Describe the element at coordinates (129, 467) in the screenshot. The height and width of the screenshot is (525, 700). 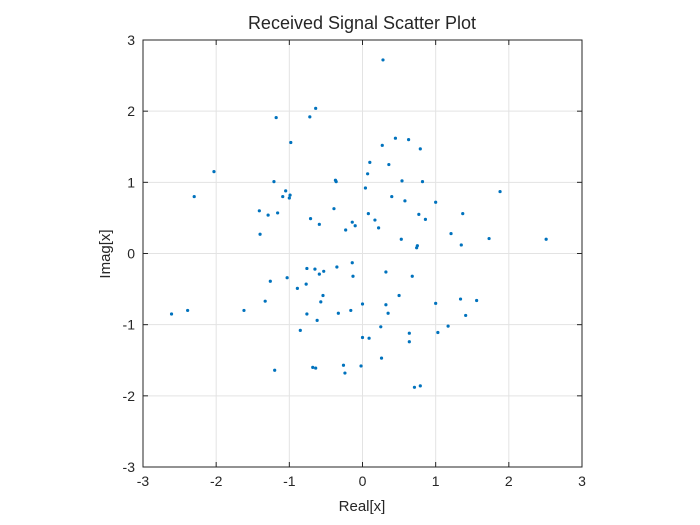
I see `y-tick-label: -3` at that location.